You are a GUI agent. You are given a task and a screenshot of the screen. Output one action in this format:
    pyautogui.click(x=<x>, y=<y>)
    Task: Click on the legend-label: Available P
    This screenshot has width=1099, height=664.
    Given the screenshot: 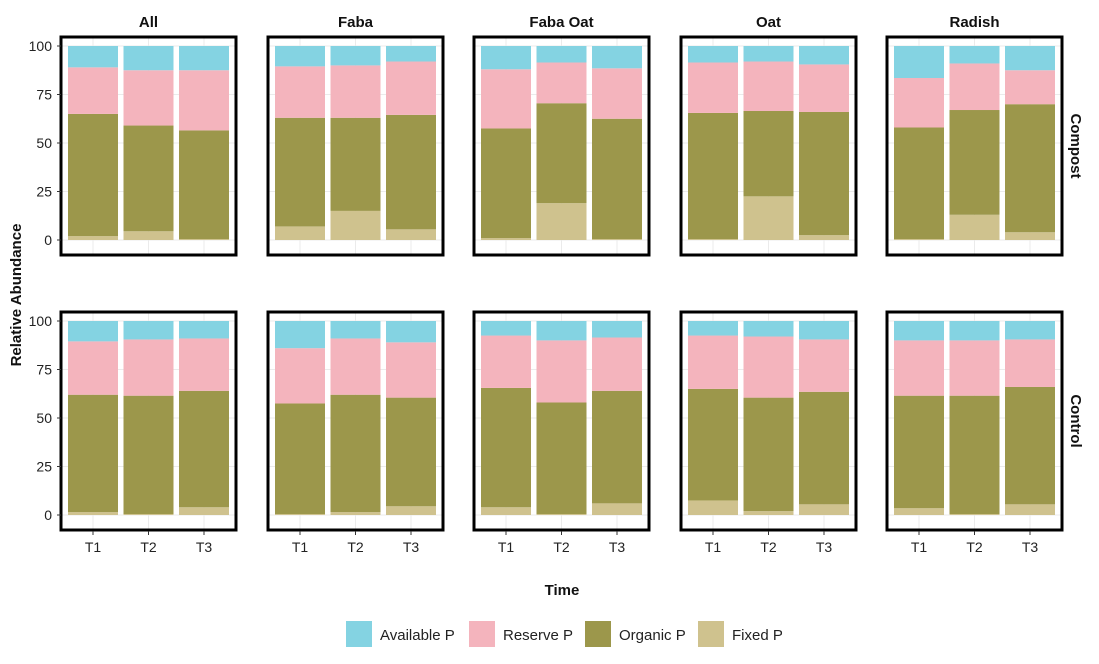 What is the action you would take?
    pyautogui.click(x=417, y=635)
    